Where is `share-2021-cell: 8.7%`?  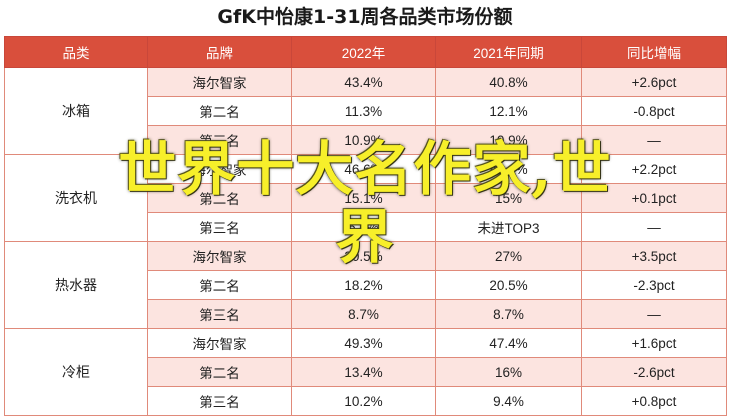
share-2021-cell: 8.7% is located at coordinates (508, 314).